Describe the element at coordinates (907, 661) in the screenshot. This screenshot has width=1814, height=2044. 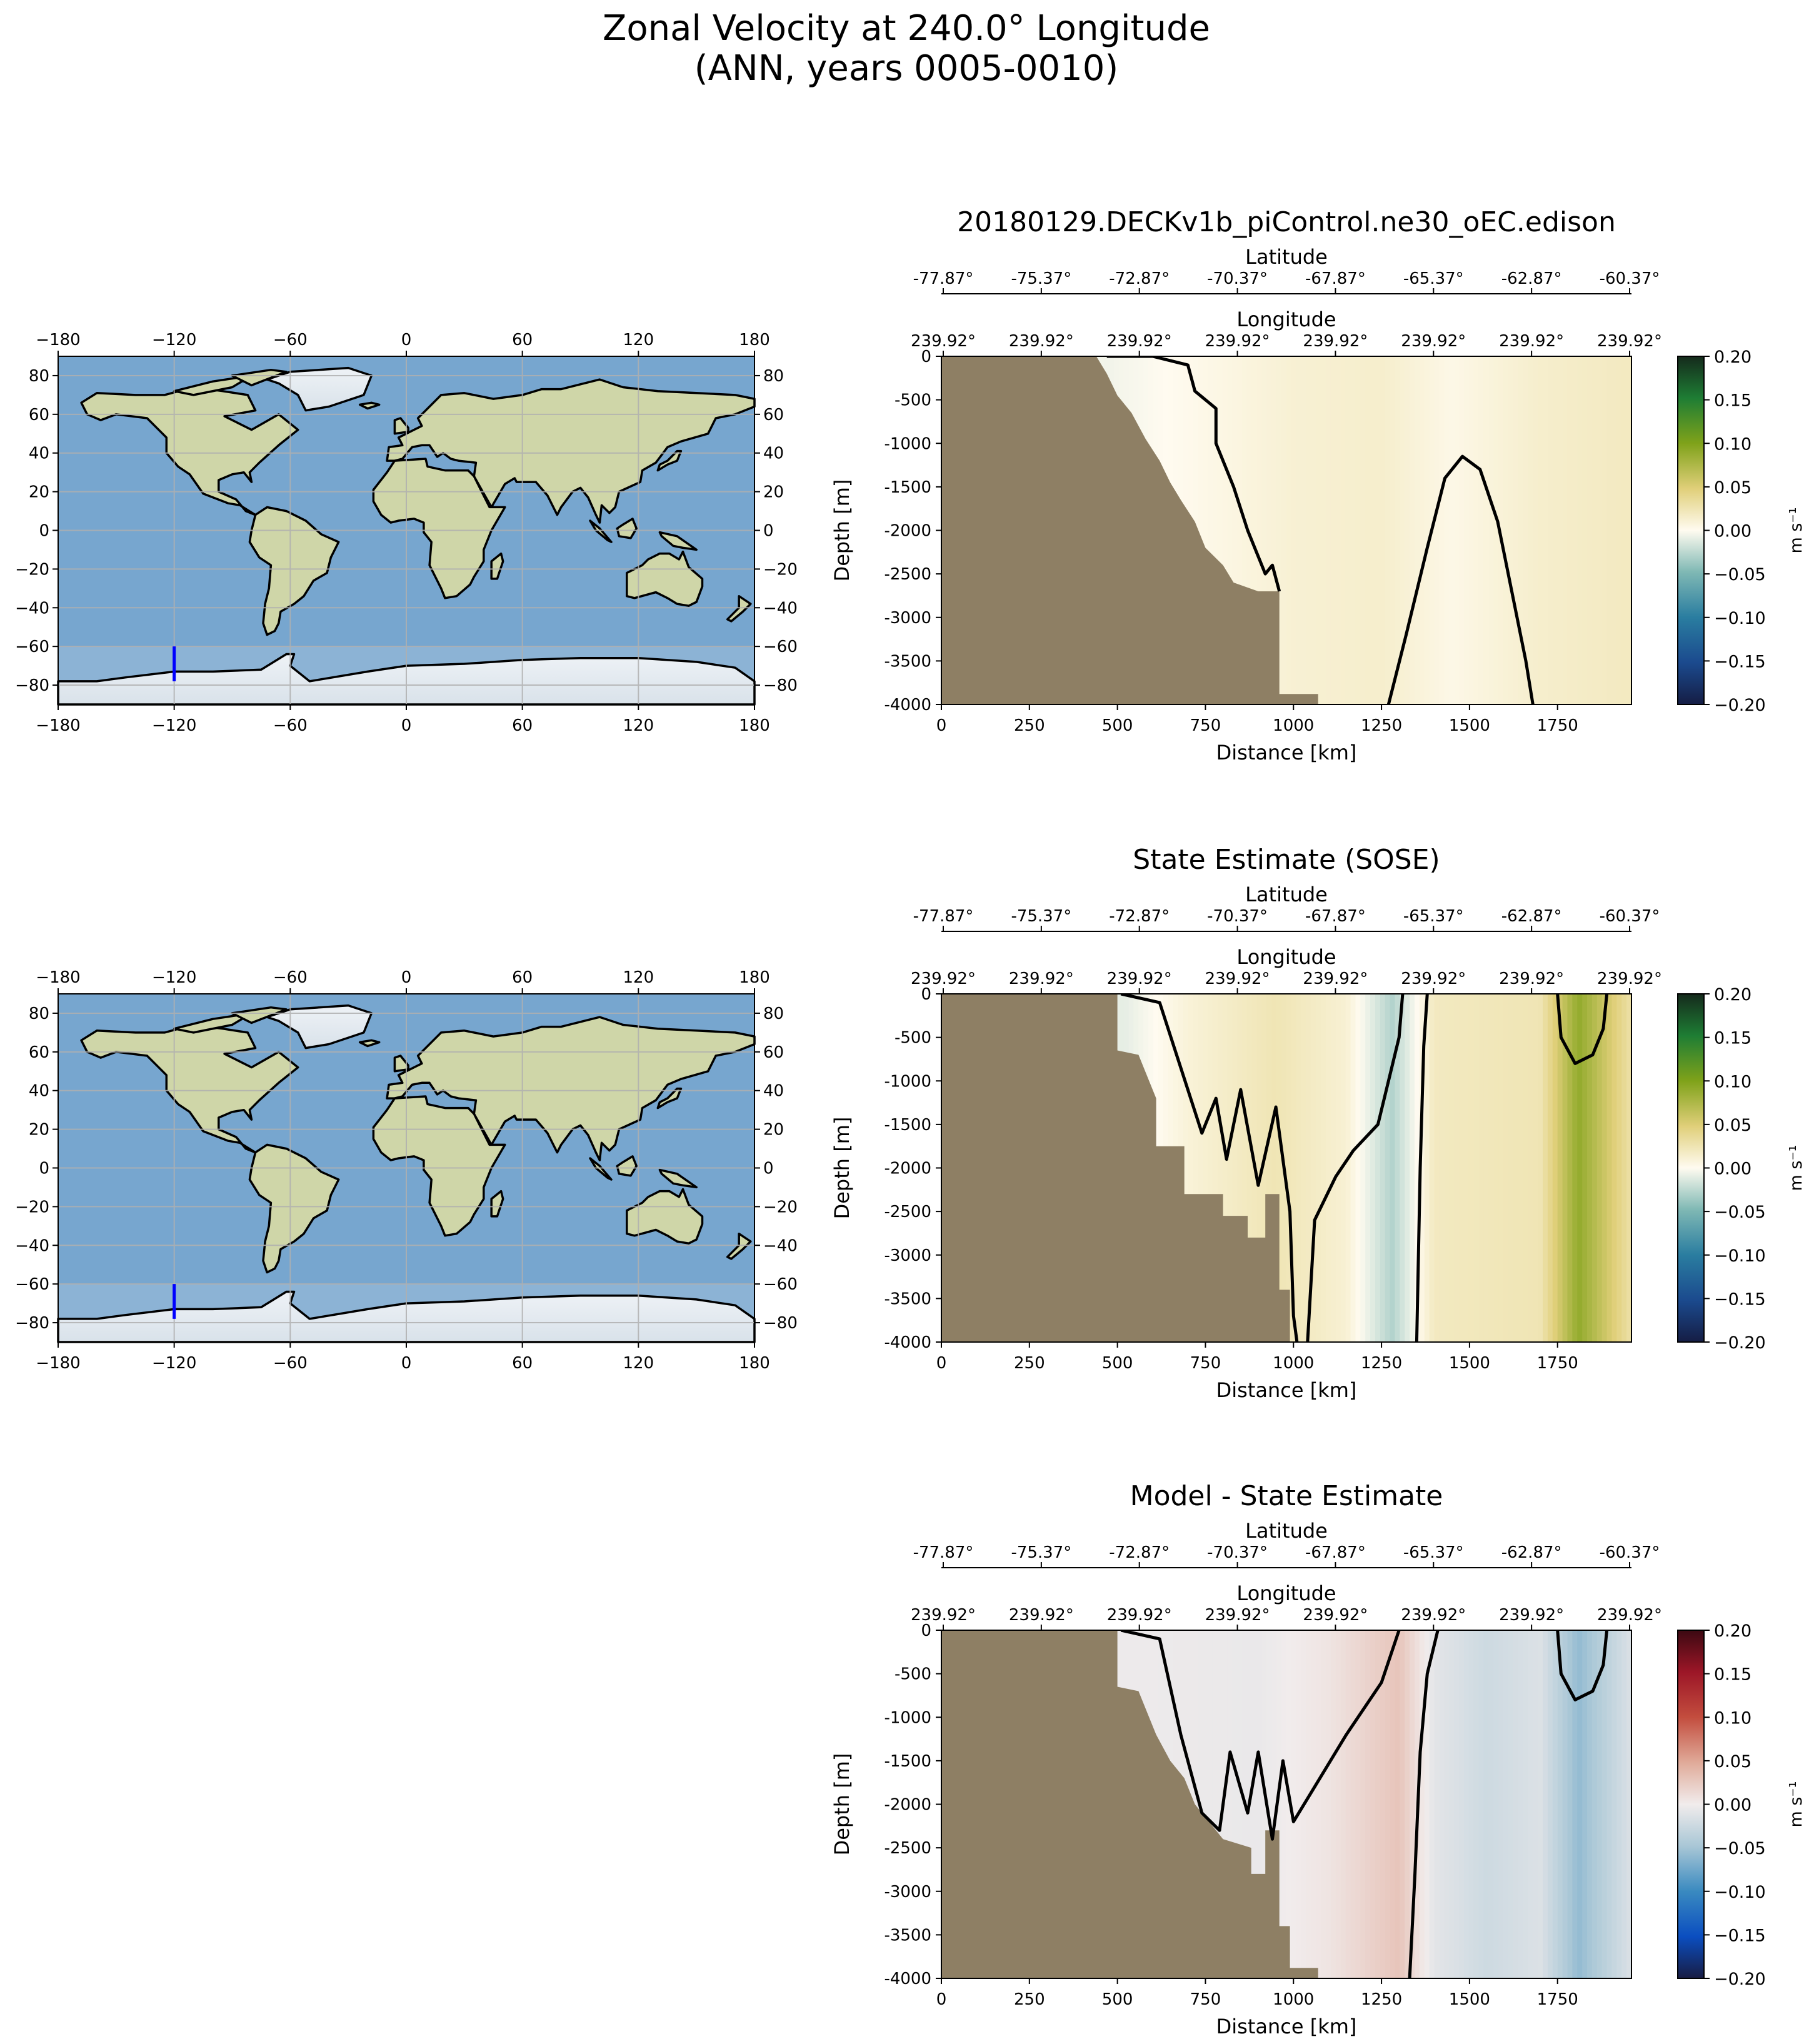
I see `y-tick-label: -3500` at that location.